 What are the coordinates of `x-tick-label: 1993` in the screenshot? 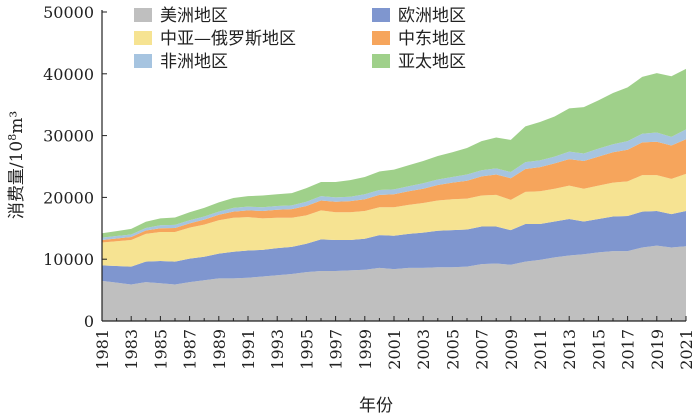 It's located at (277, 349).